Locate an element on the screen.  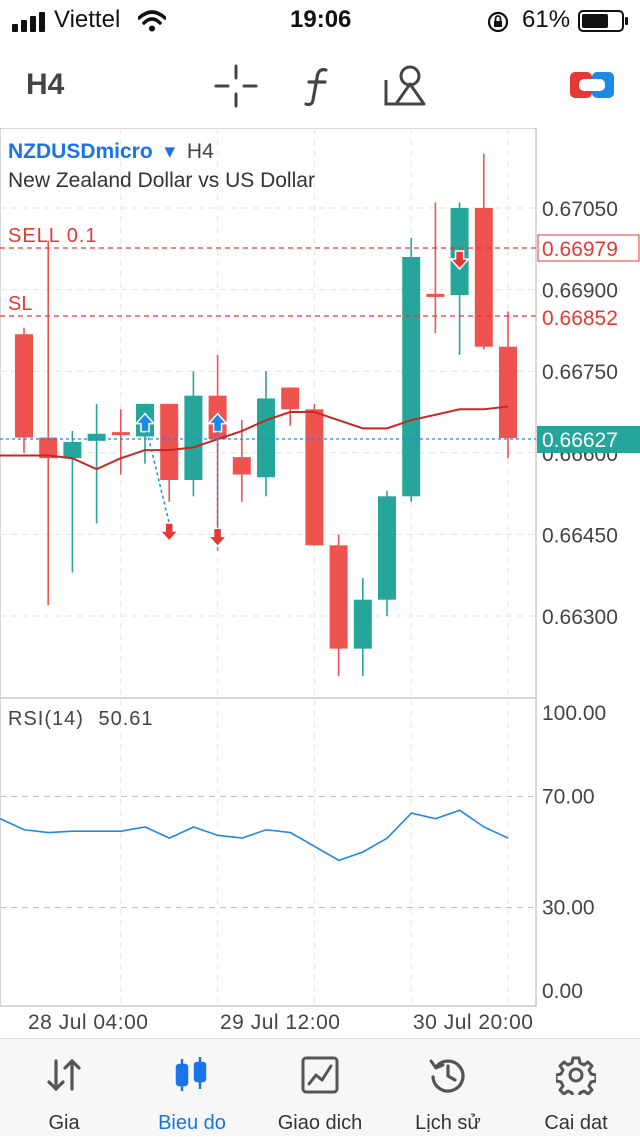
indicator-header: RSI(14) 50.61 is located at coordinates (81, 719).